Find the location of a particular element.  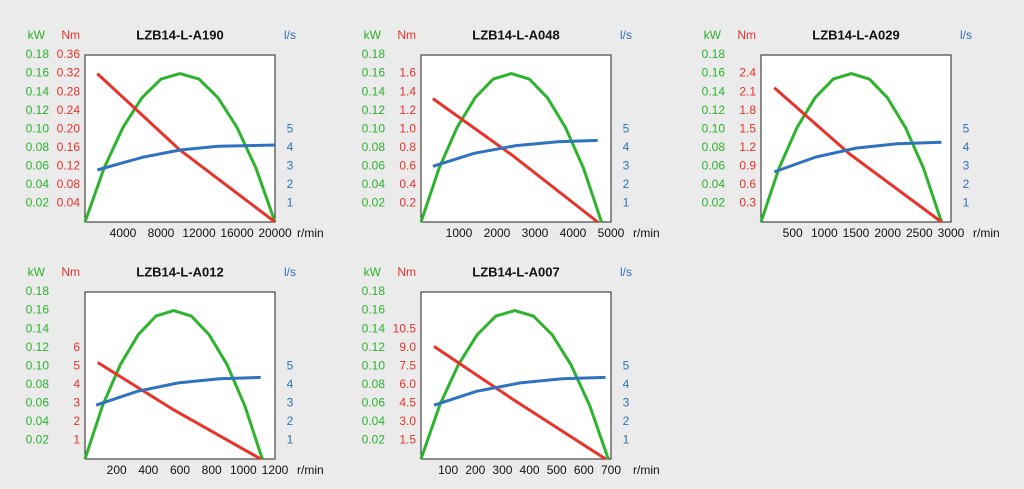

y-tick-label: 6.0 is located at coordinates (407, 384).